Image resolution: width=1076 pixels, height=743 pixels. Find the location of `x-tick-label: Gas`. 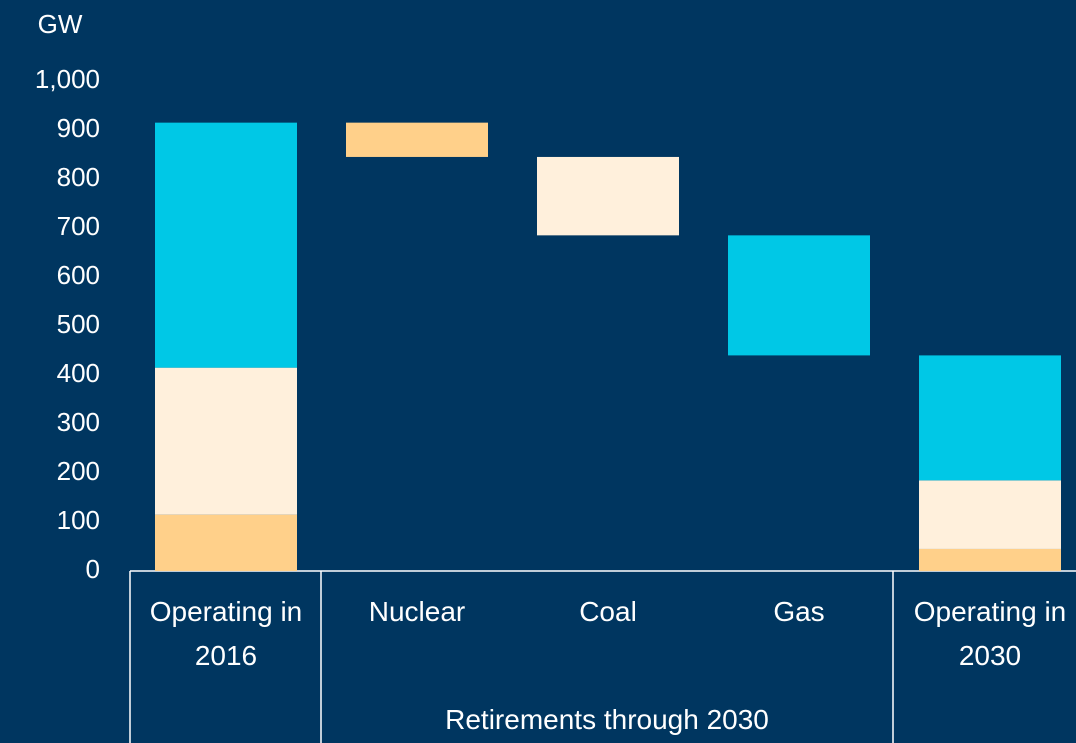

x-tick-label: Gas is located at coordinates (799, 611).